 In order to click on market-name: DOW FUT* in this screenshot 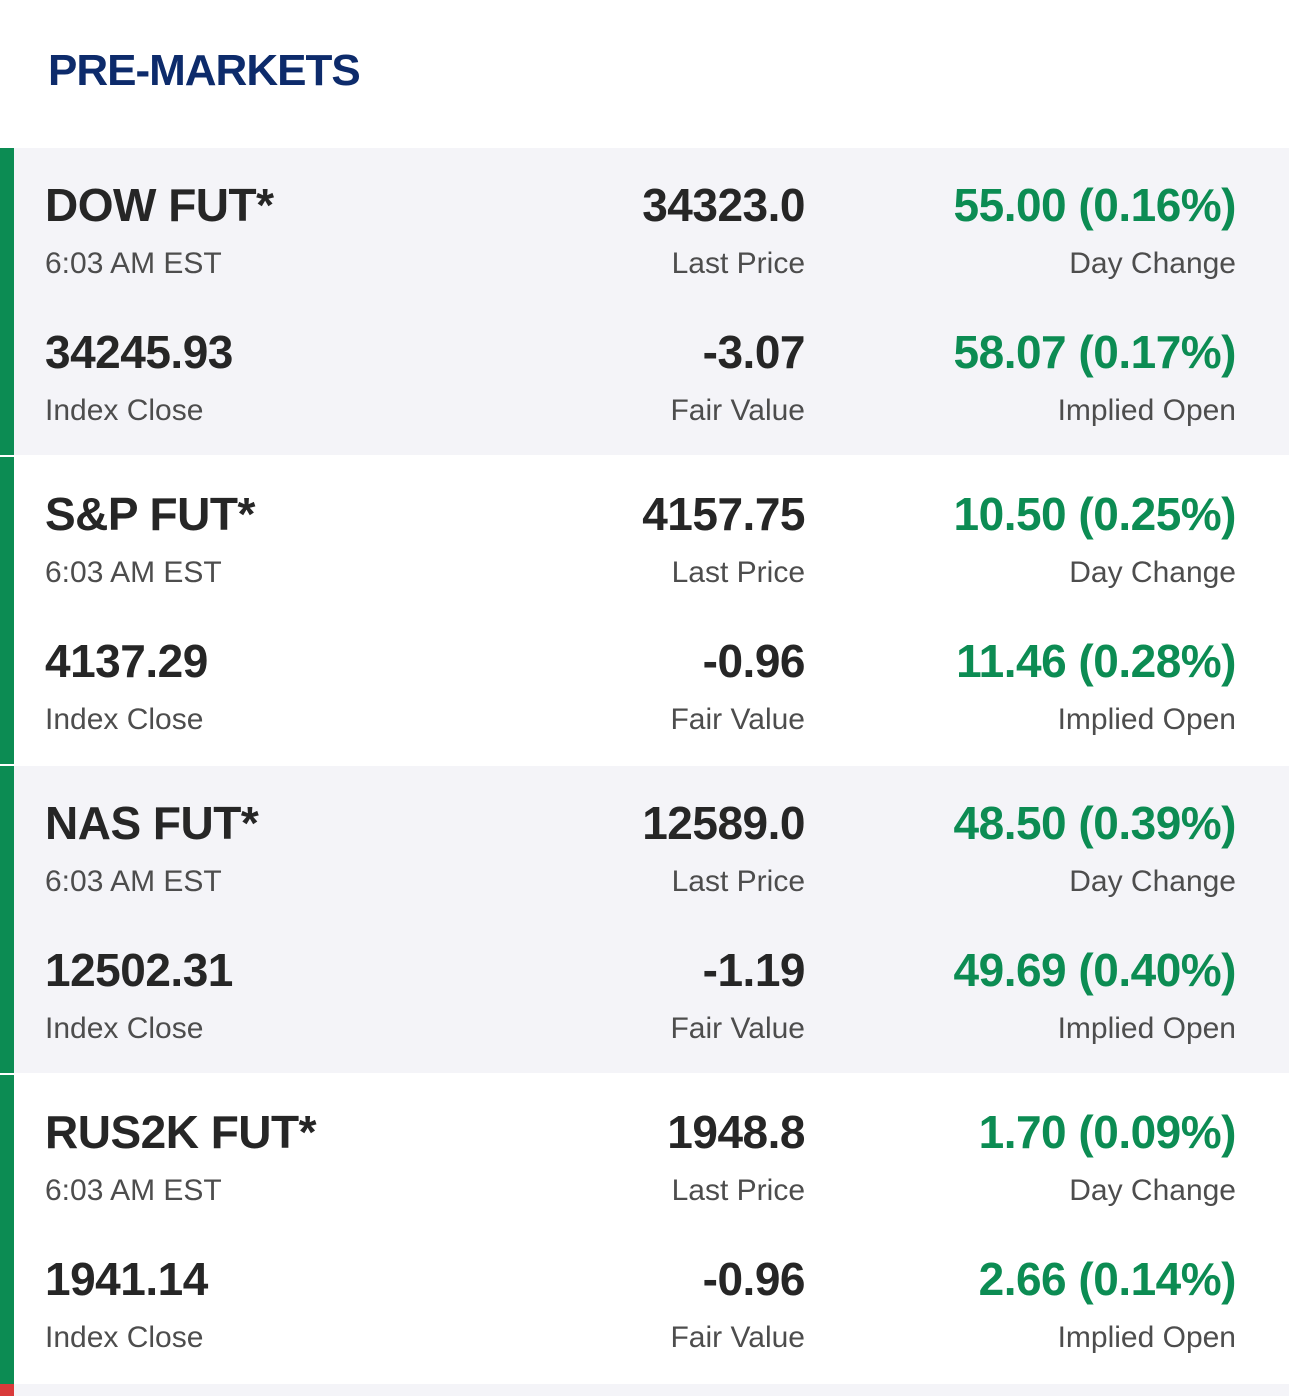, I will do `click(159, 205)`.